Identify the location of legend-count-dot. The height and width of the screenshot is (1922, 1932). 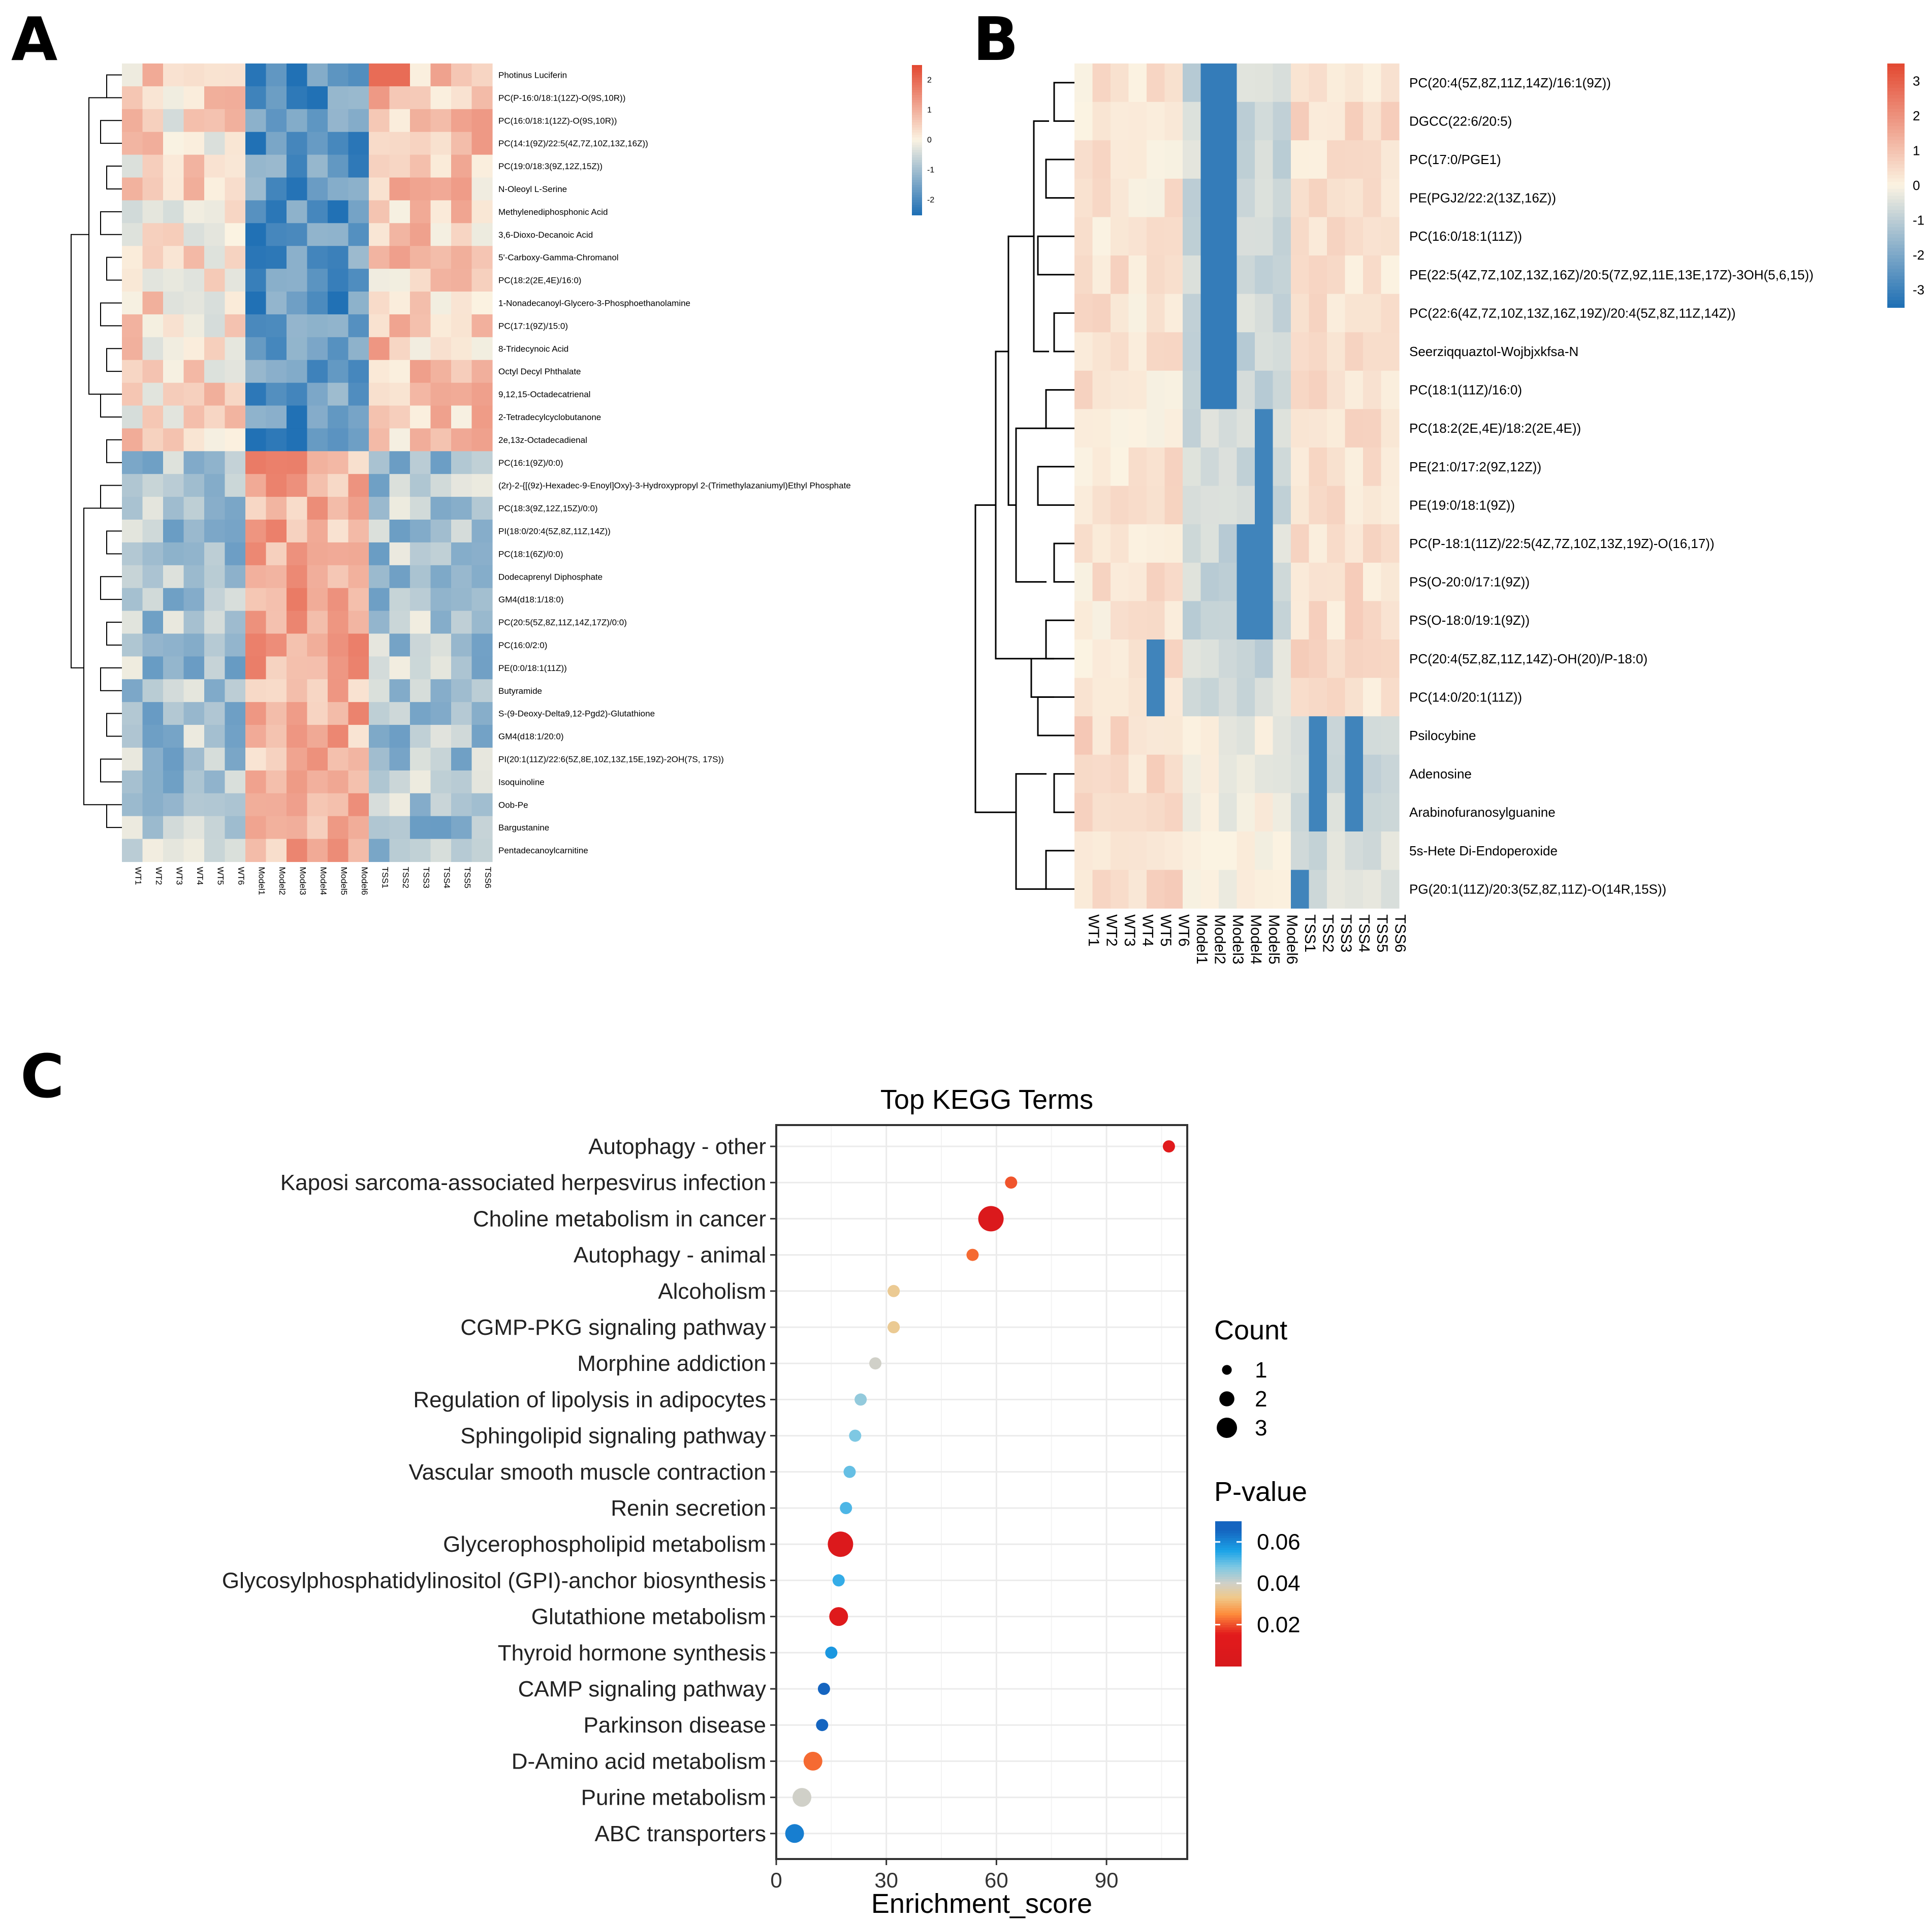
(1227, 1370).